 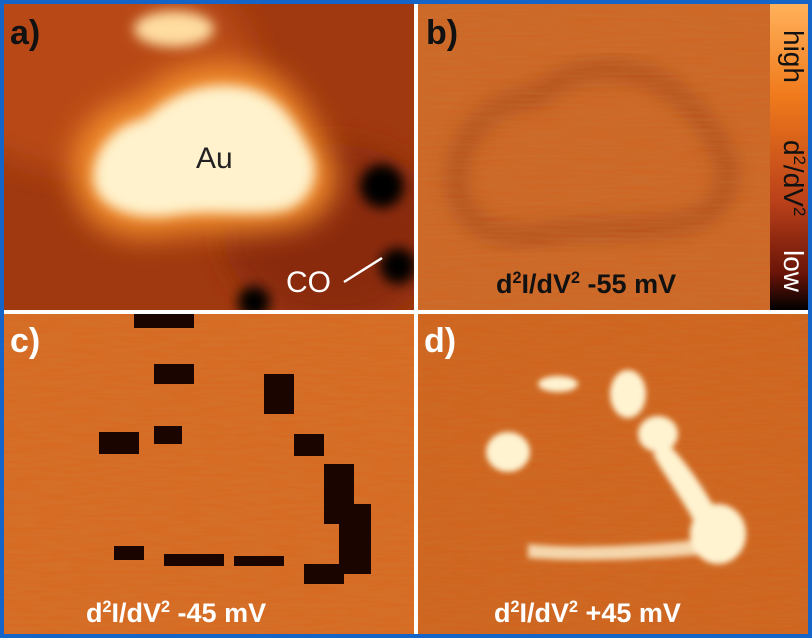 I want to click on caption-c: d2I/dV2 -45 mV, so click(x=176, y=613).